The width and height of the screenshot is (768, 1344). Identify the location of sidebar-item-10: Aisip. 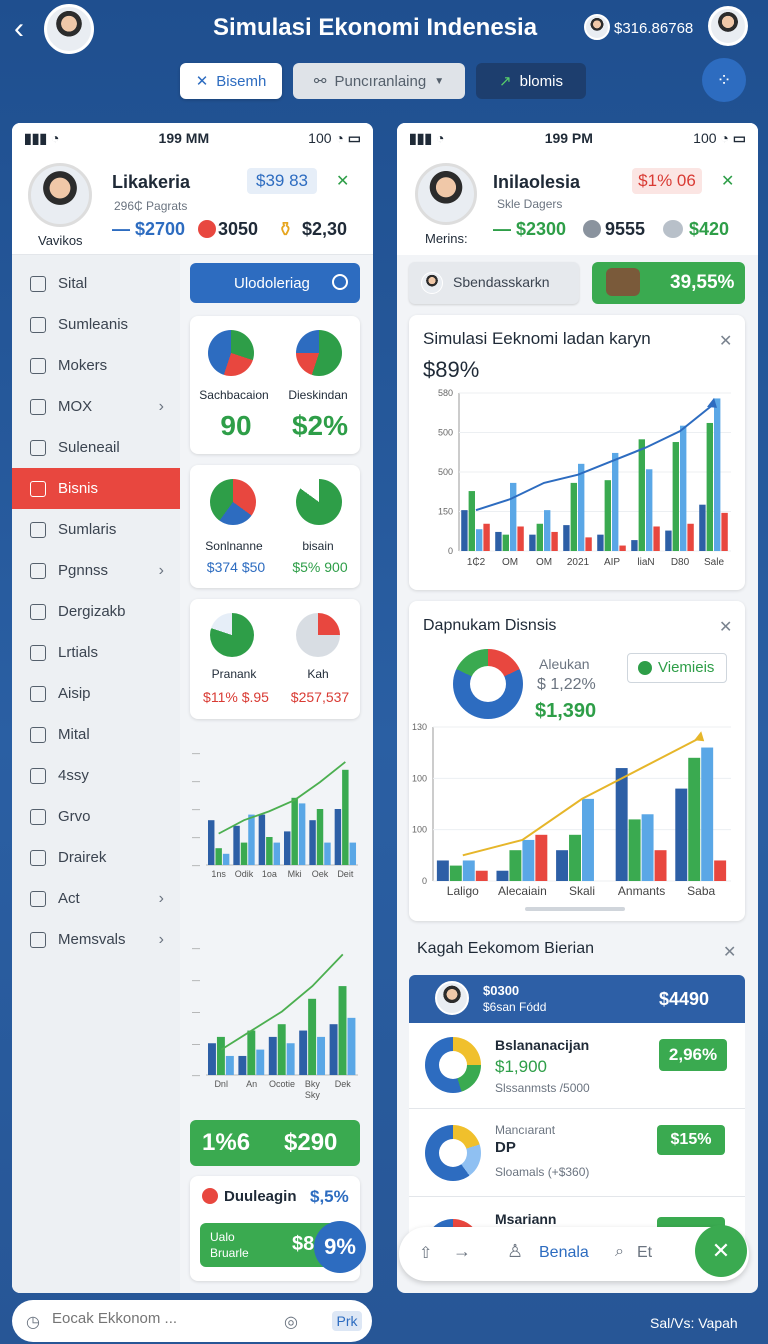
(96, 693).